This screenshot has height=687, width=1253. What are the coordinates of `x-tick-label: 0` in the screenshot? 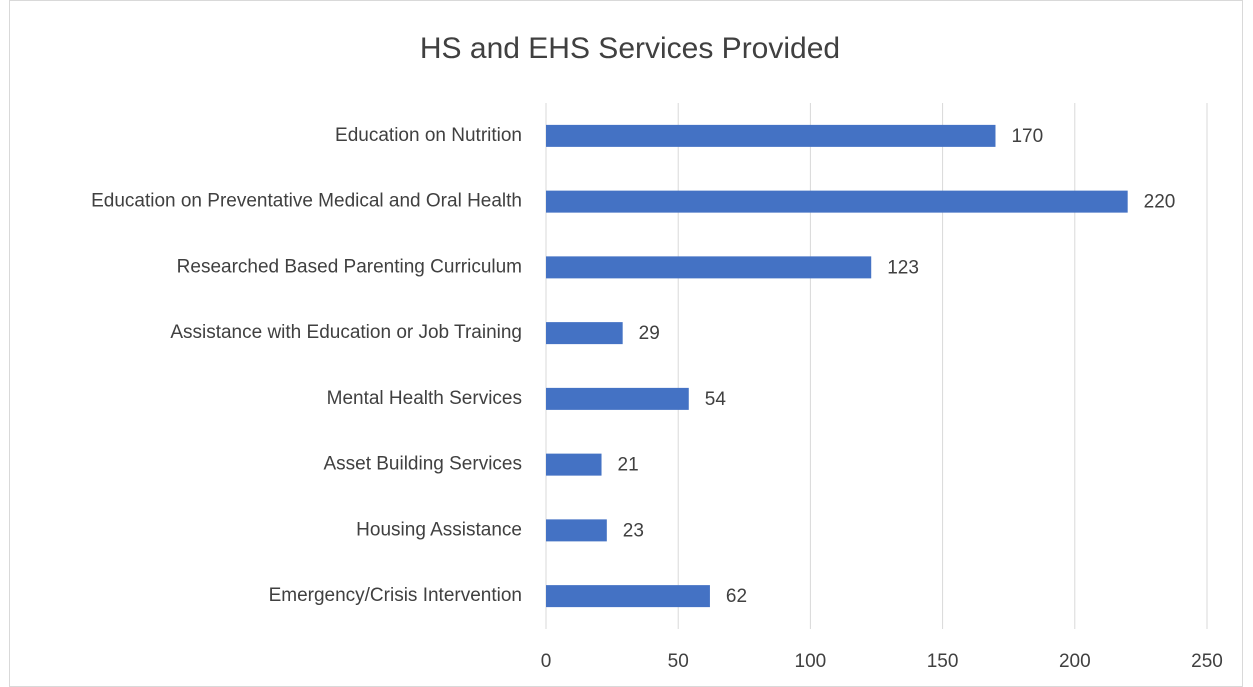 It's located at (546, 661).